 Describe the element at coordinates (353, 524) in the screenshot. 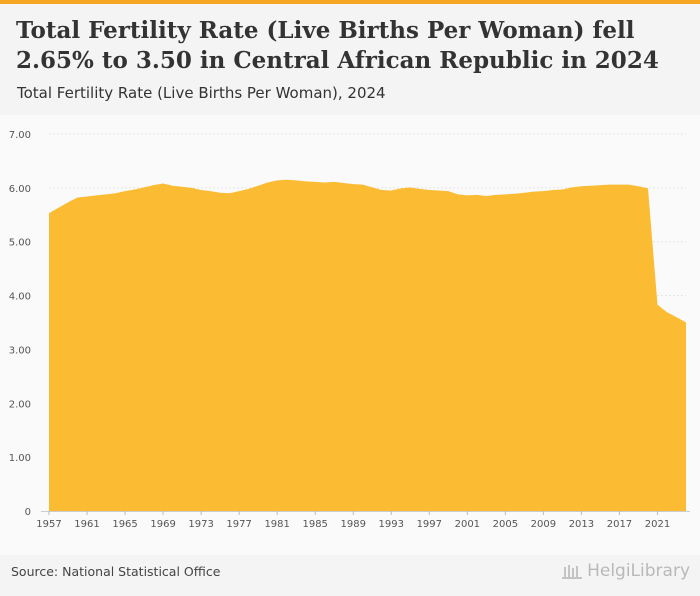

I see `x-tick-label: 1989` at that location.